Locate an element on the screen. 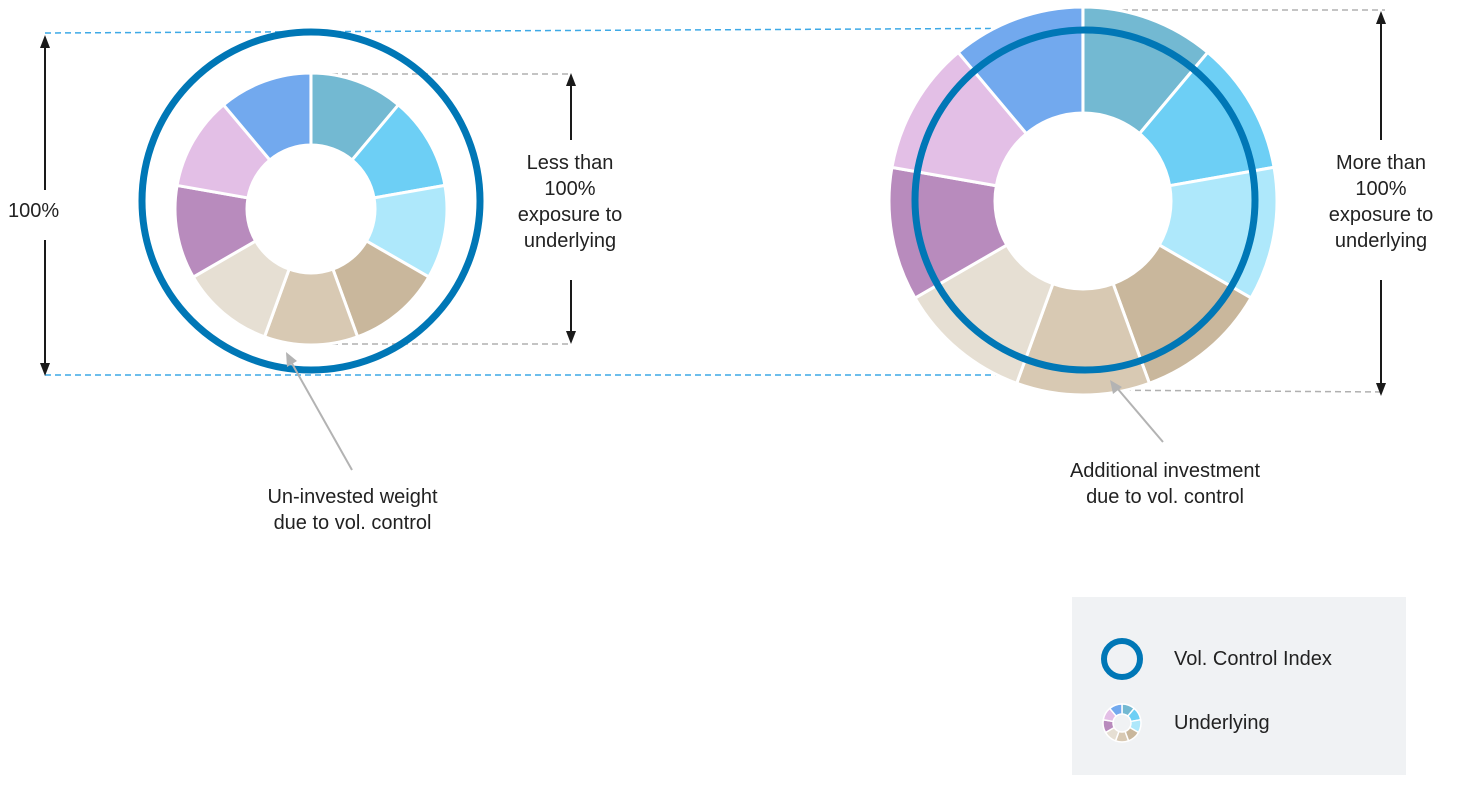  underlying-donut-small is located at coordinates (311, 209).